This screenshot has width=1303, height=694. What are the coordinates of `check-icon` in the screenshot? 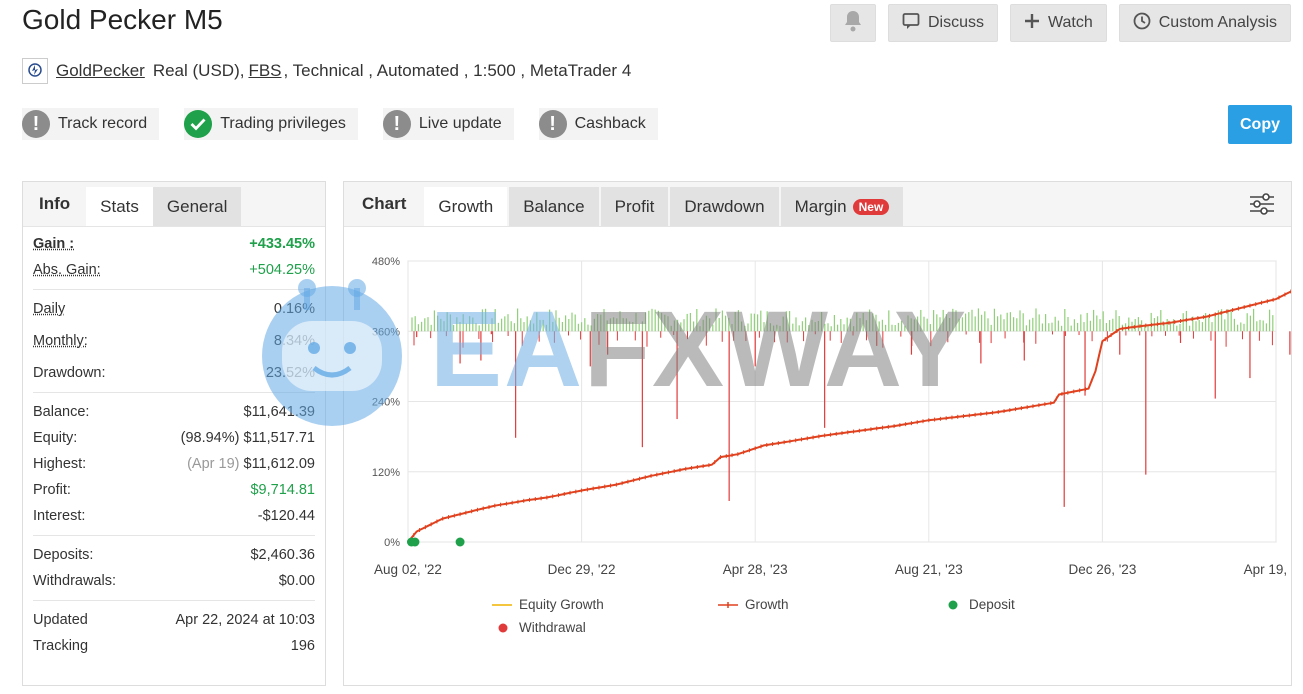 It's located at (198, 124).